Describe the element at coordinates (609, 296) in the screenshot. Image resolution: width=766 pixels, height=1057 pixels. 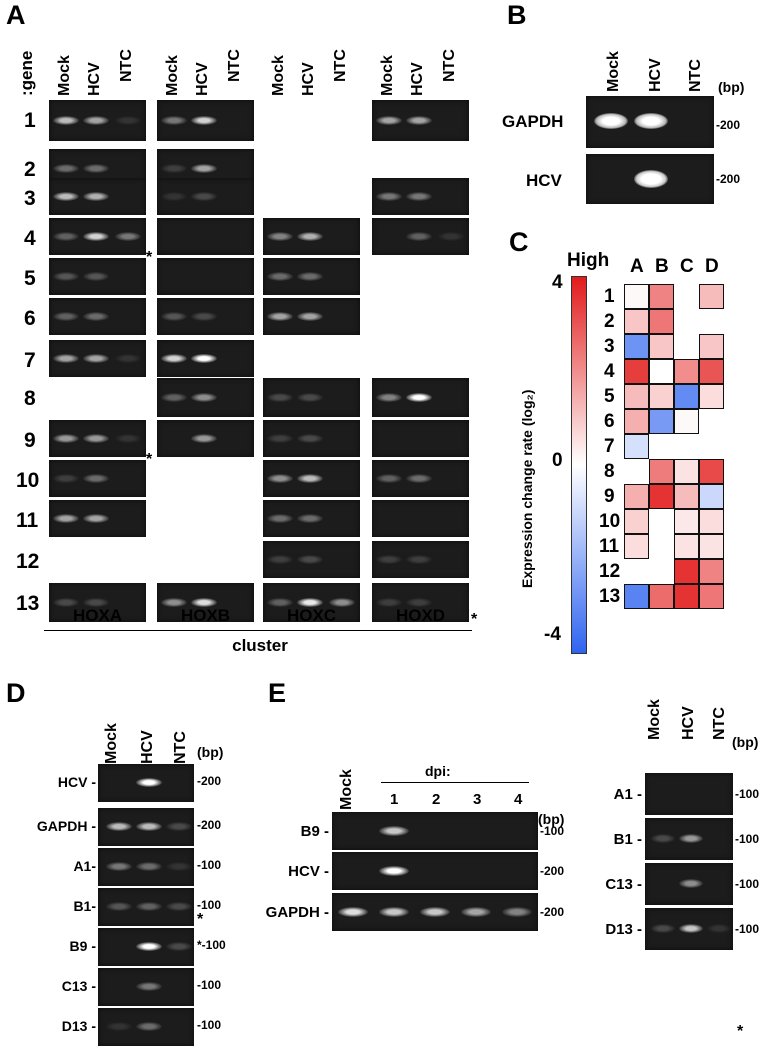
I see `heatmap-row-1: 1` at that location.